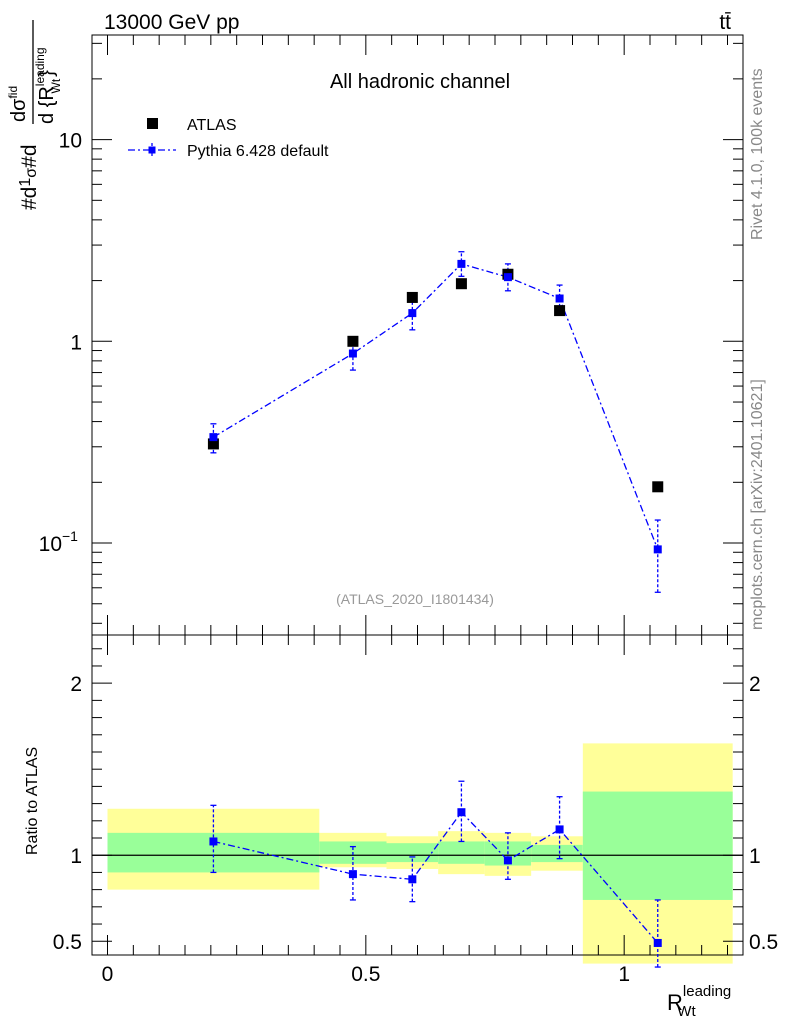 The height and width of the screenshot is (1024, 786). I want to click on ratio-y-tick-label: 1, so click(76, 856).